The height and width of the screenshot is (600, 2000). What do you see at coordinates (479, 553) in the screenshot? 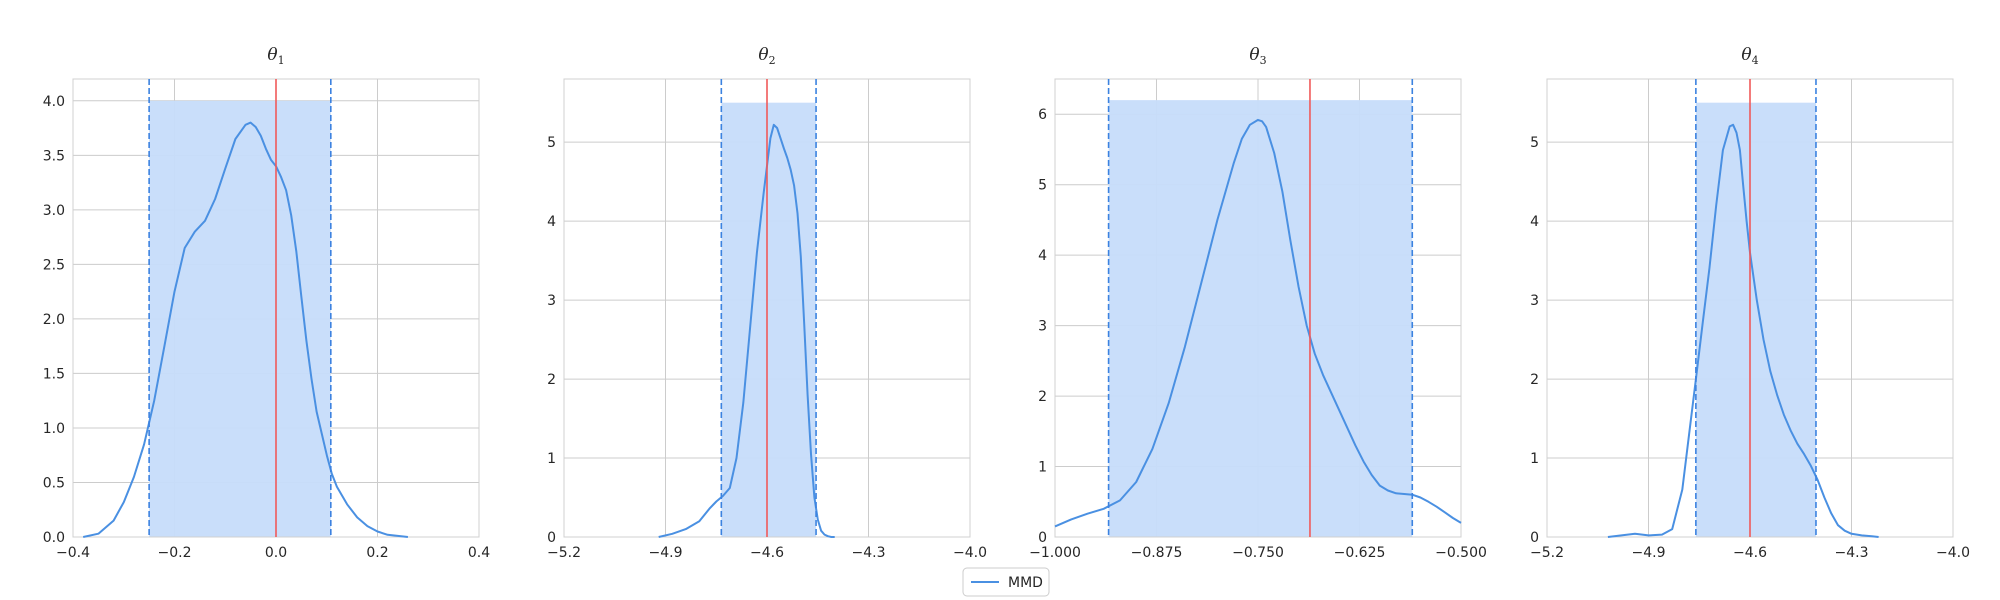
I see `x-tick-label: 0.4` at bounding box center [479, 553].